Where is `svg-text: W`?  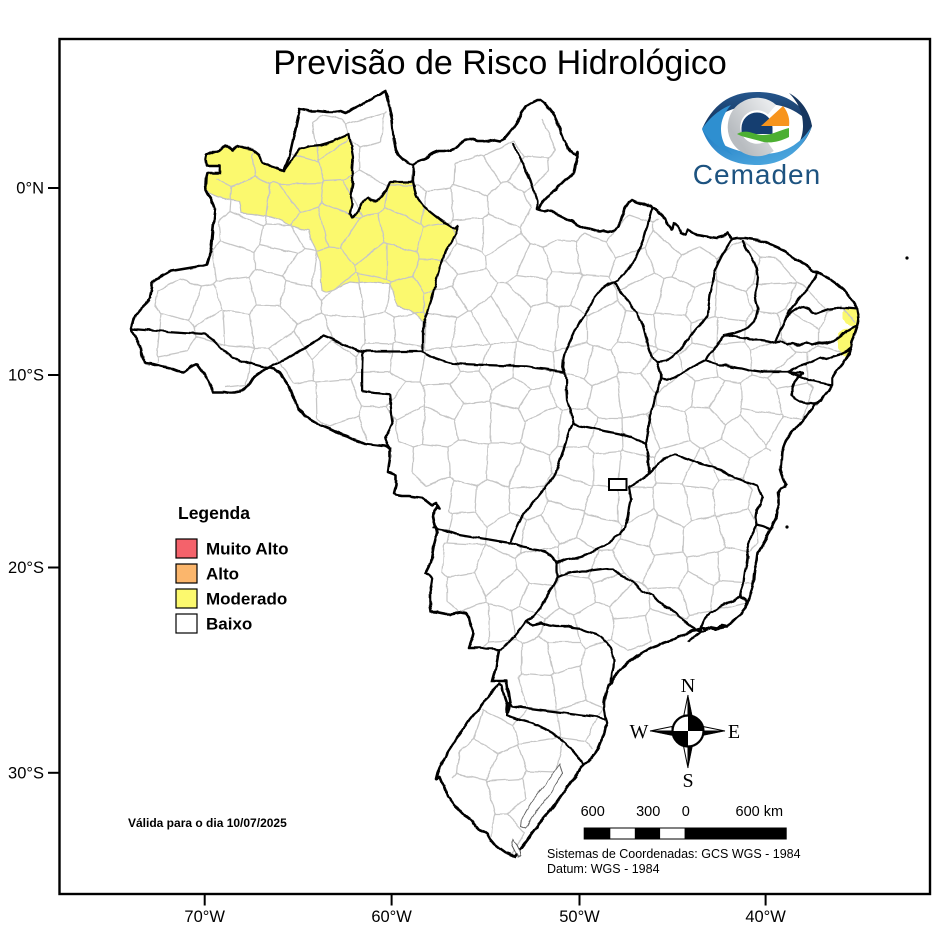 svg-text: W is located at coordinates (639, 732).